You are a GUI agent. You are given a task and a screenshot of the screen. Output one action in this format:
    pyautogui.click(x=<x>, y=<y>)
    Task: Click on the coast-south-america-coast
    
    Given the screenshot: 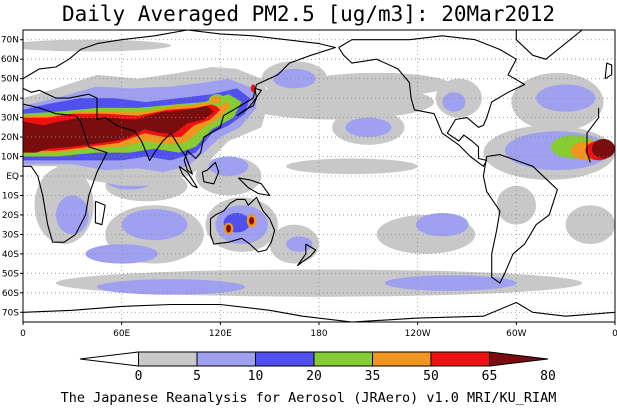 What is the action you would take?
    pyautogui.click(x=520, y=219)
    